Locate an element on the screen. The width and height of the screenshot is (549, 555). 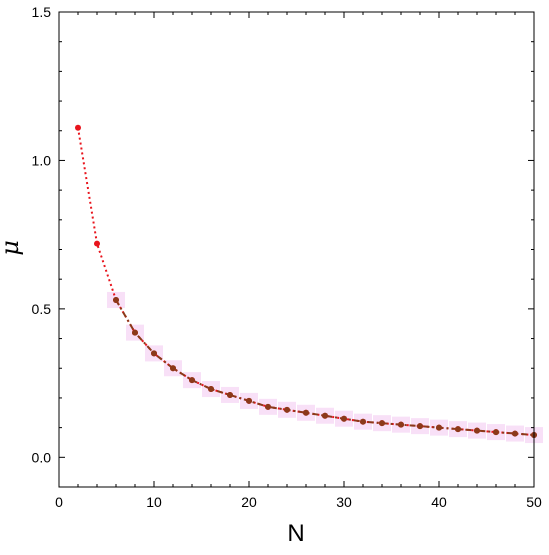
y-axis-label: μ is located at coordinates (12, 248).